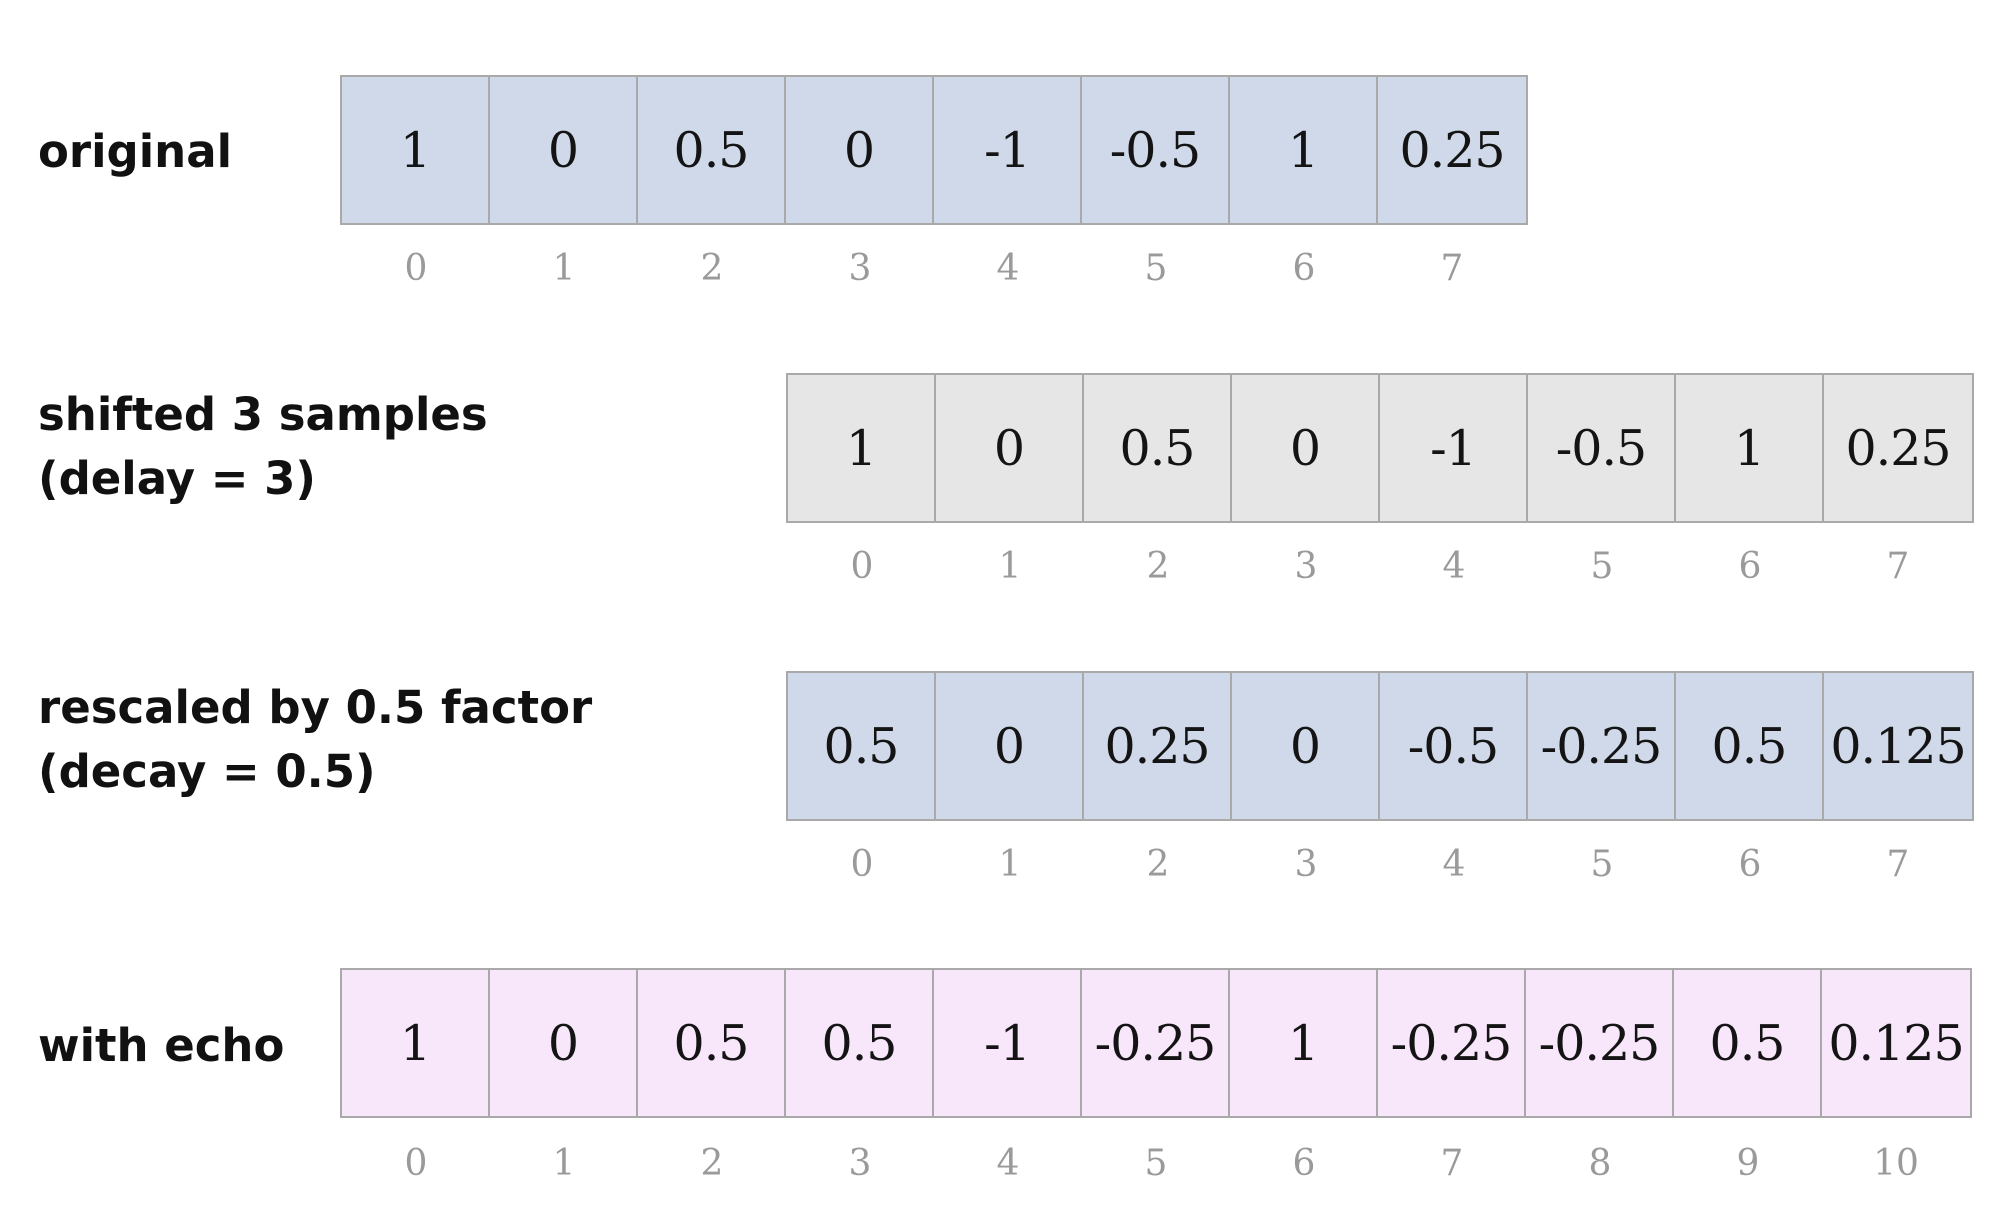 This screenshot has height=1220, width=2014. What do you see at coordinates (1380, 866) in the screenshot?
I see `indices-rescaled: 0 1 2 3 4 5 6 7` at bounding box center [1380, 866].